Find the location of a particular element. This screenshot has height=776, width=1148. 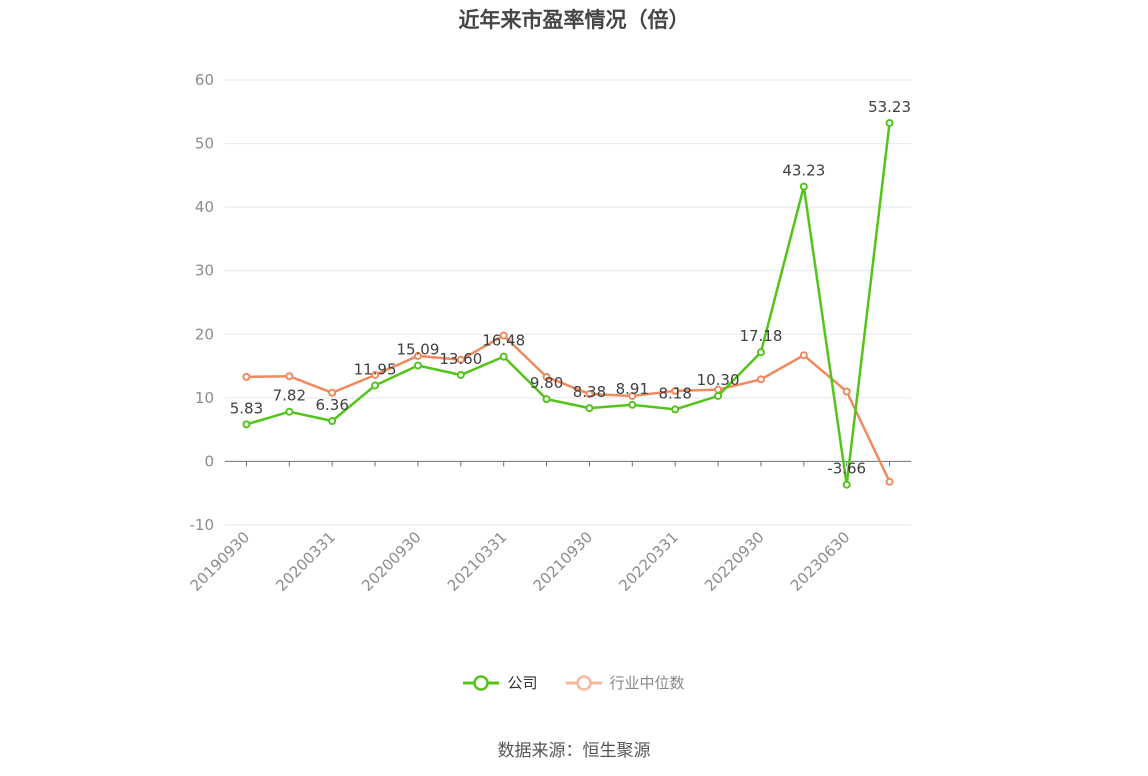

x-tick-label: 20200930 is located at coordinates (391, 561).